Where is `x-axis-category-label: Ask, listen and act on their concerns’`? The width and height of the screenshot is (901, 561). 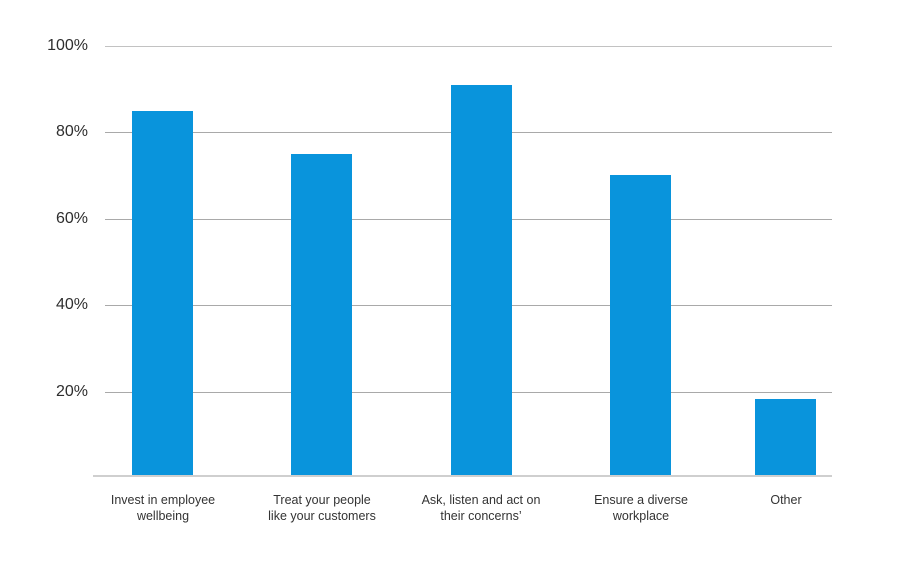 x-axis-category-label: Ask, listen and act on their concerns’ is located at coordinates (481, 508).